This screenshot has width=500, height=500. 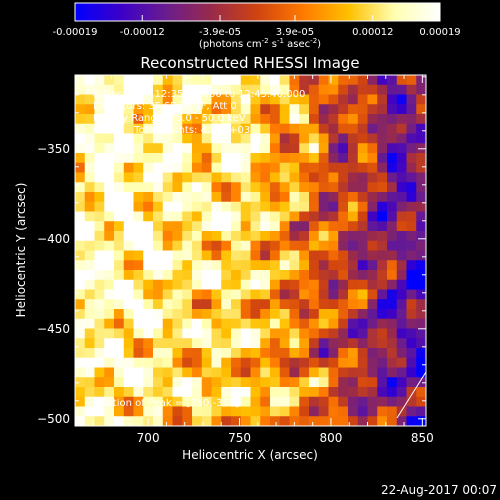 What do you see at coordinates (372, 32) in the screenshot?
I see `colorbar-tick-label: 0.00012` at bounding box center [372, 32].